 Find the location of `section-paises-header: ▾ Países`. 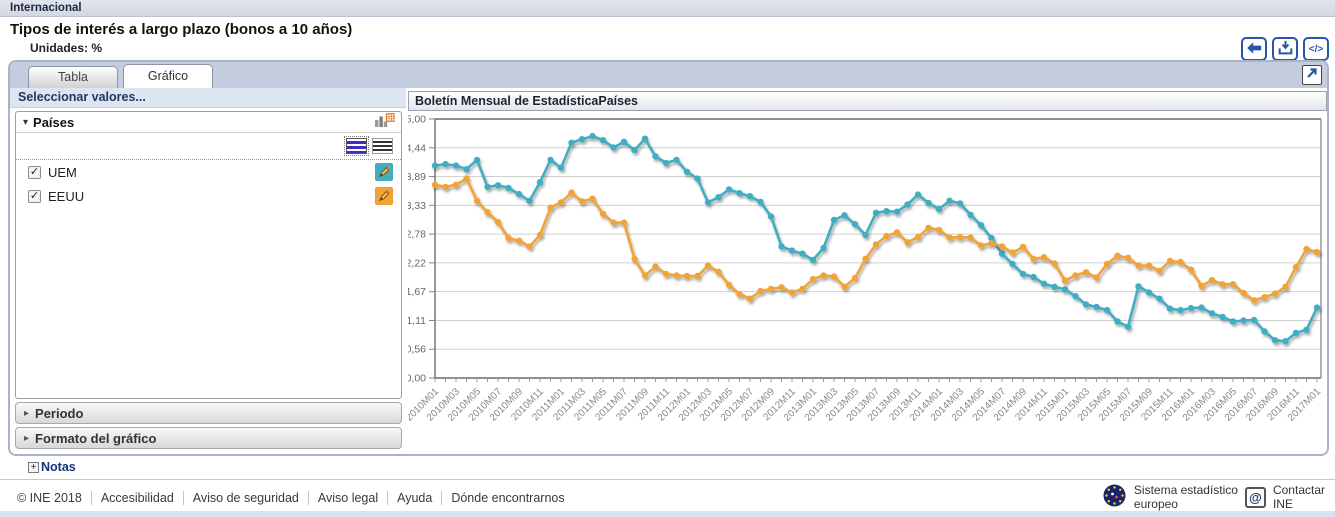

section-paises-header: ▾ Países is located at coordinates (208, 122).